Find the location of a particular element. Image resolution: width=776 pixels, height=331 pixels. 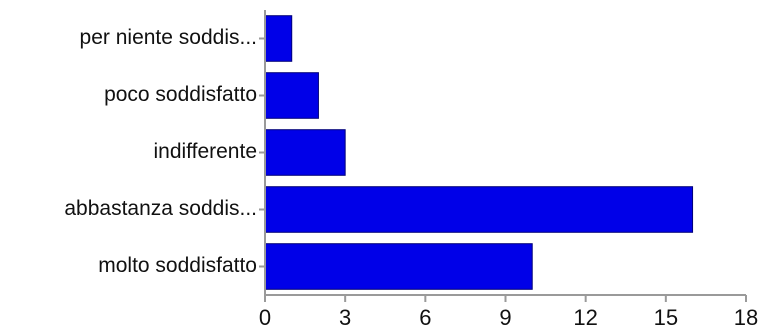

x-tick-labels-group: 0 3 6 9 12 15 18 is located at coordinates (508, 317).